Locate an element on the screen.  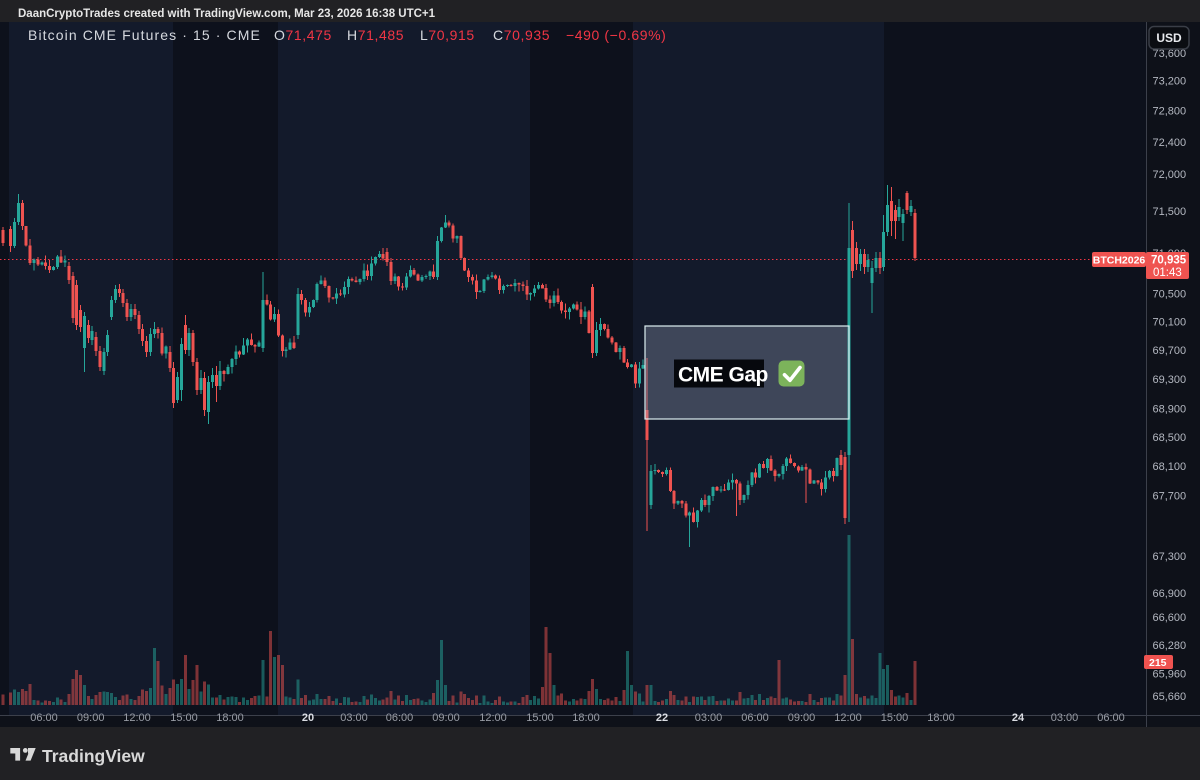
svg-text: 01:43 is located at coordinates (1167, 273).